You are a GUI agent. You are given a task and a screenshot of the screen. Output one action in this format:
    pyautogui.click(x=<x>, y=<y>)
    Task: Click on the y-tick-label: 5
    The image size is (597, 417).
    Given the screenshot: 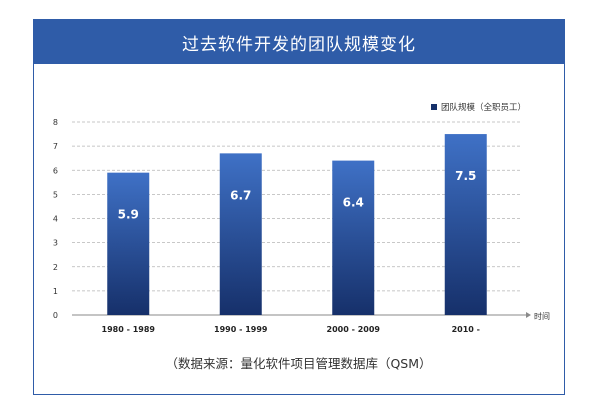 What is the action you would take?
    pyautogui.click(x=55, y=194)
    